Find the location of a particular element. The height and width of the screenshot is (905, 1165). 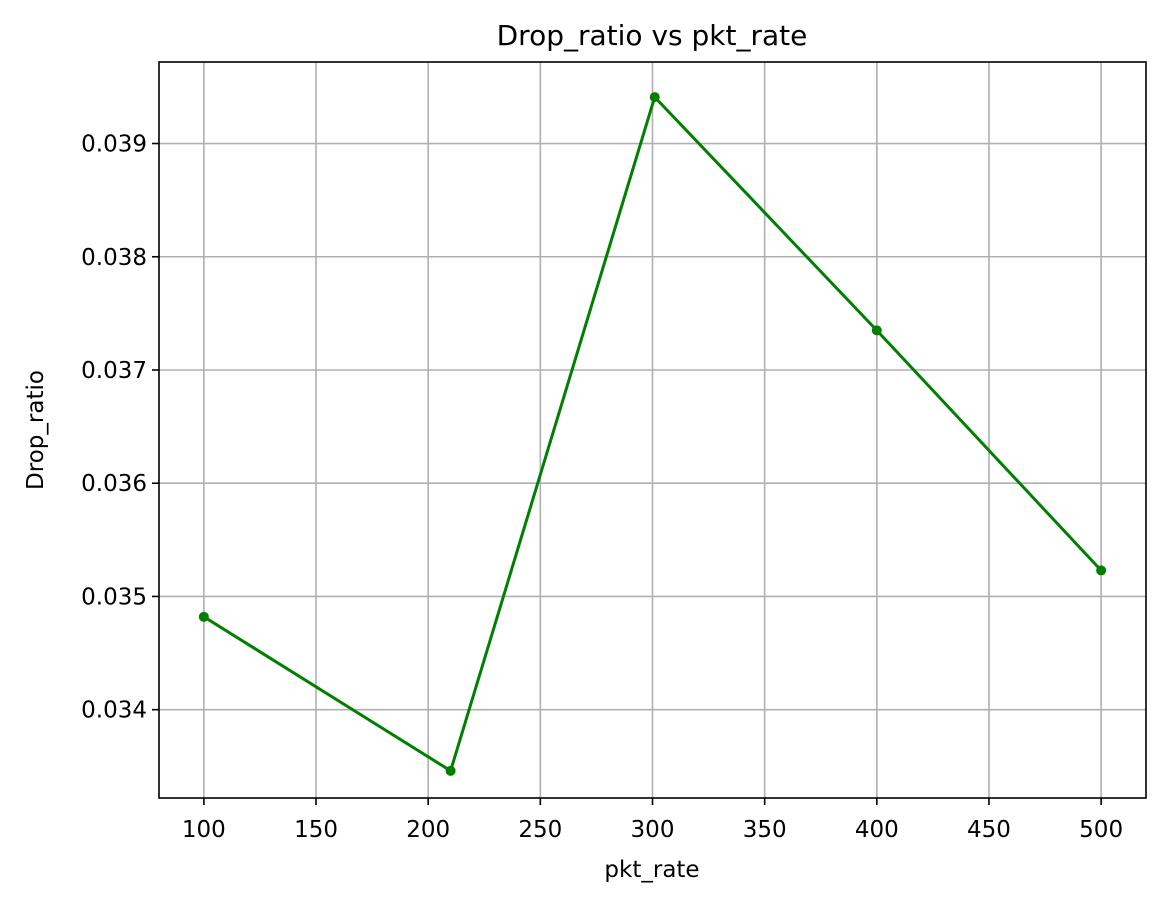

x-tick-label: 400 is located at coordinates (877, 830).